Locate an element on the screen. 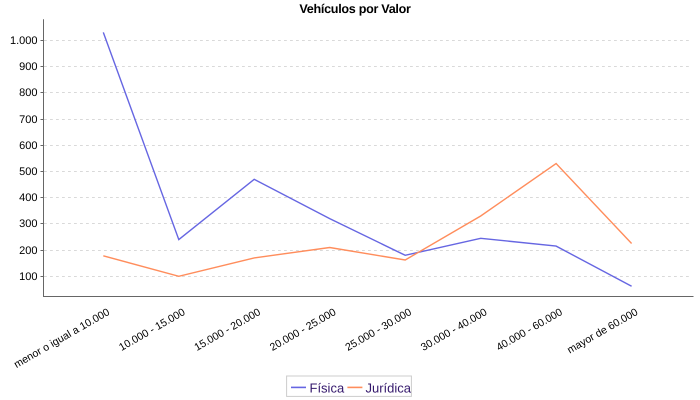  svg-text: Física is located at coordinates (327, 388).